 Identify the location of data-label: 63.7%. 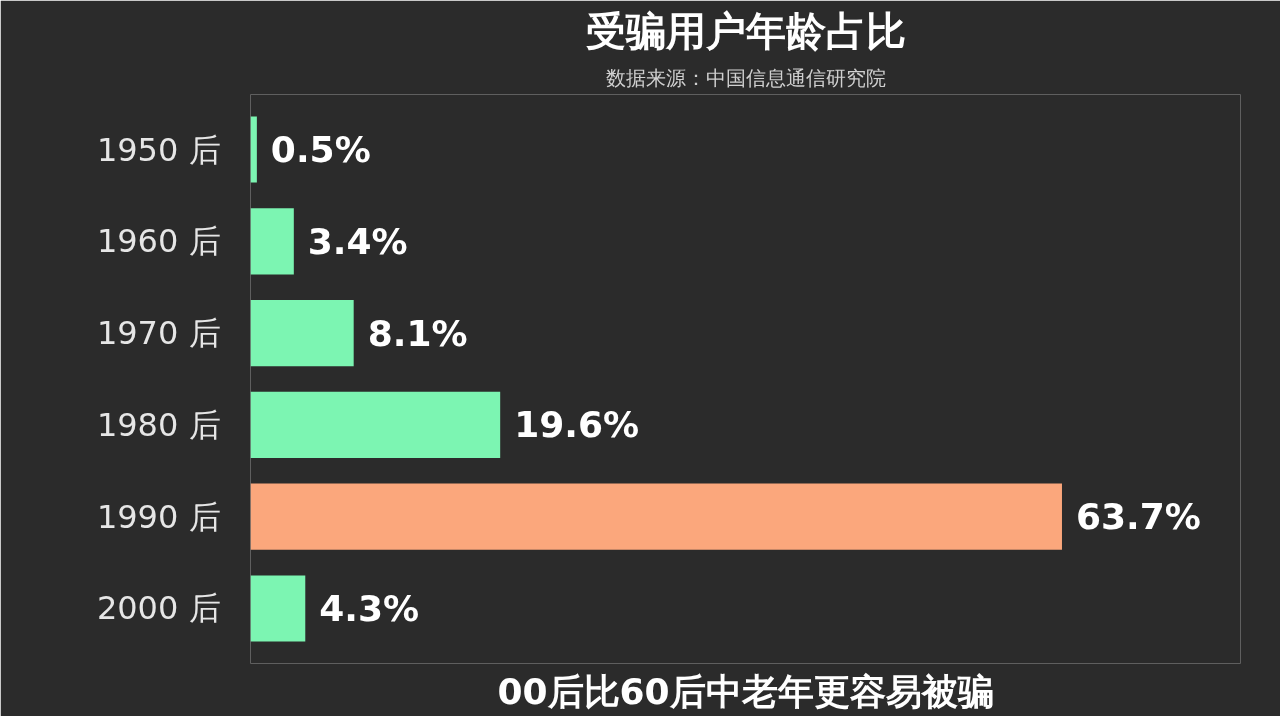
(1138, 517).